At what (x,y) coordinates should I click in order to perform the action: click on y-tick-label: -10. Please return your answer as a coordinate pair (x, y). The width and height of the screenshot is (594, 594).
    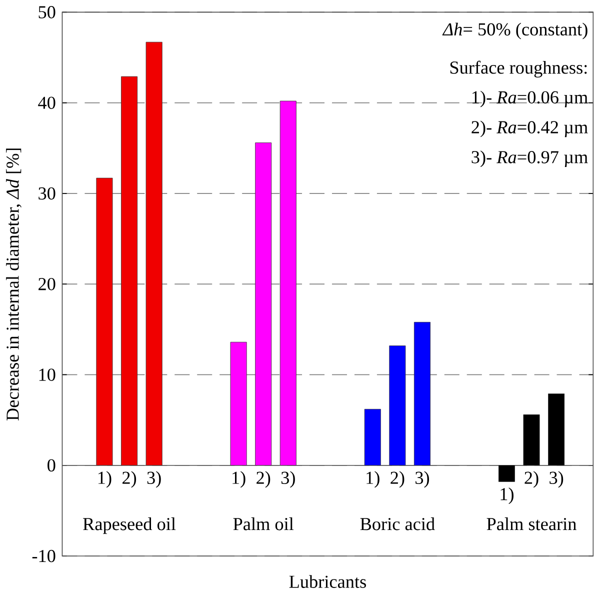
    Looking at the image, I should click on (44, 556).